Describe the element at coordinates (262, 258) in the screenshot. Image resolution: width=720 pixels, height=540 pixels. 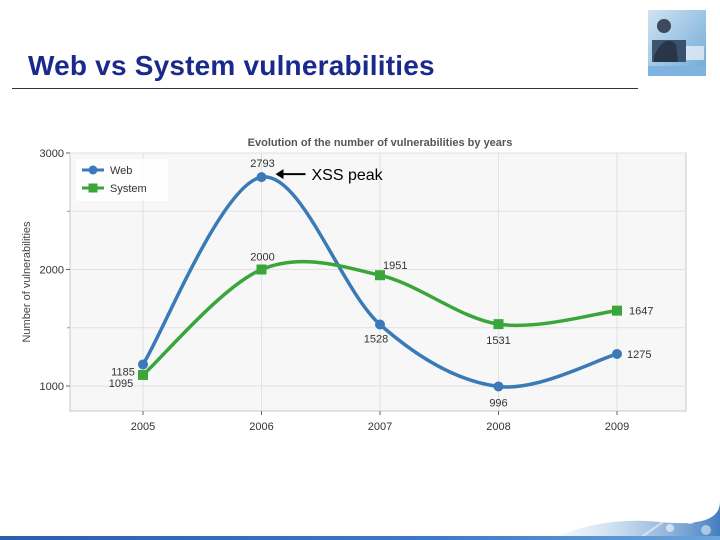
I see `data-label-system: 2000` at that location.